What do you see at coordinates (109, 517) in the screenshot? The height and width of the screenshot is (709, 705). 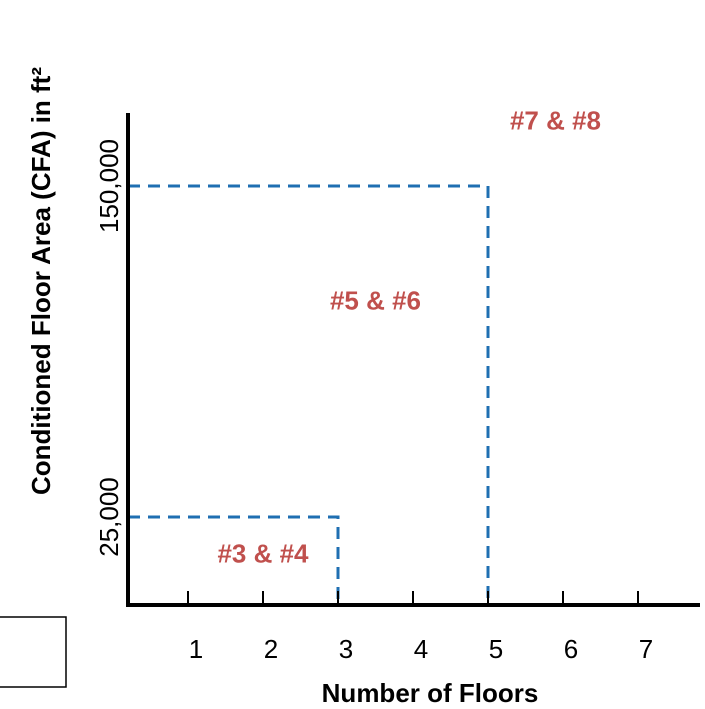 I see `y-tick-label: 25,000` at bounding box center [109, 517].